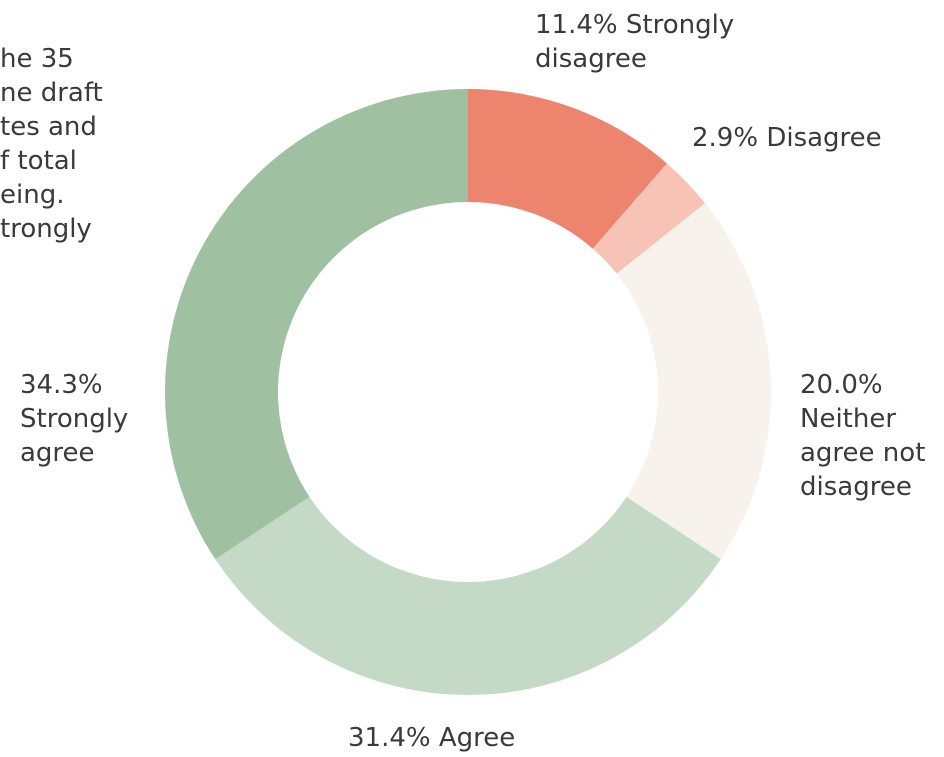 This screenshot has width=944, height=757. What do you see at coordinates (576, 25) in the screenshot?
I see `value-label: 11.4%` at bounding box center [576, 25].